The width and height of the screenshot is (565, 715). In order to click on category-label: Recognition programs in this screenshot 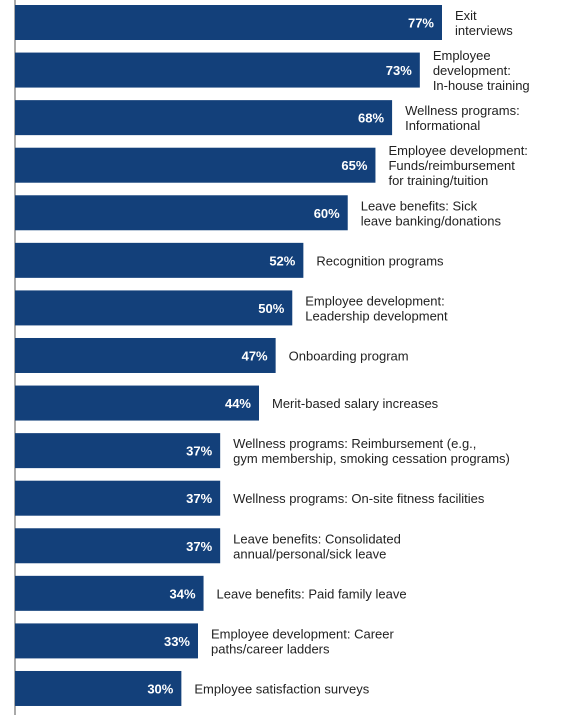, I will do `click(380, 260)`.